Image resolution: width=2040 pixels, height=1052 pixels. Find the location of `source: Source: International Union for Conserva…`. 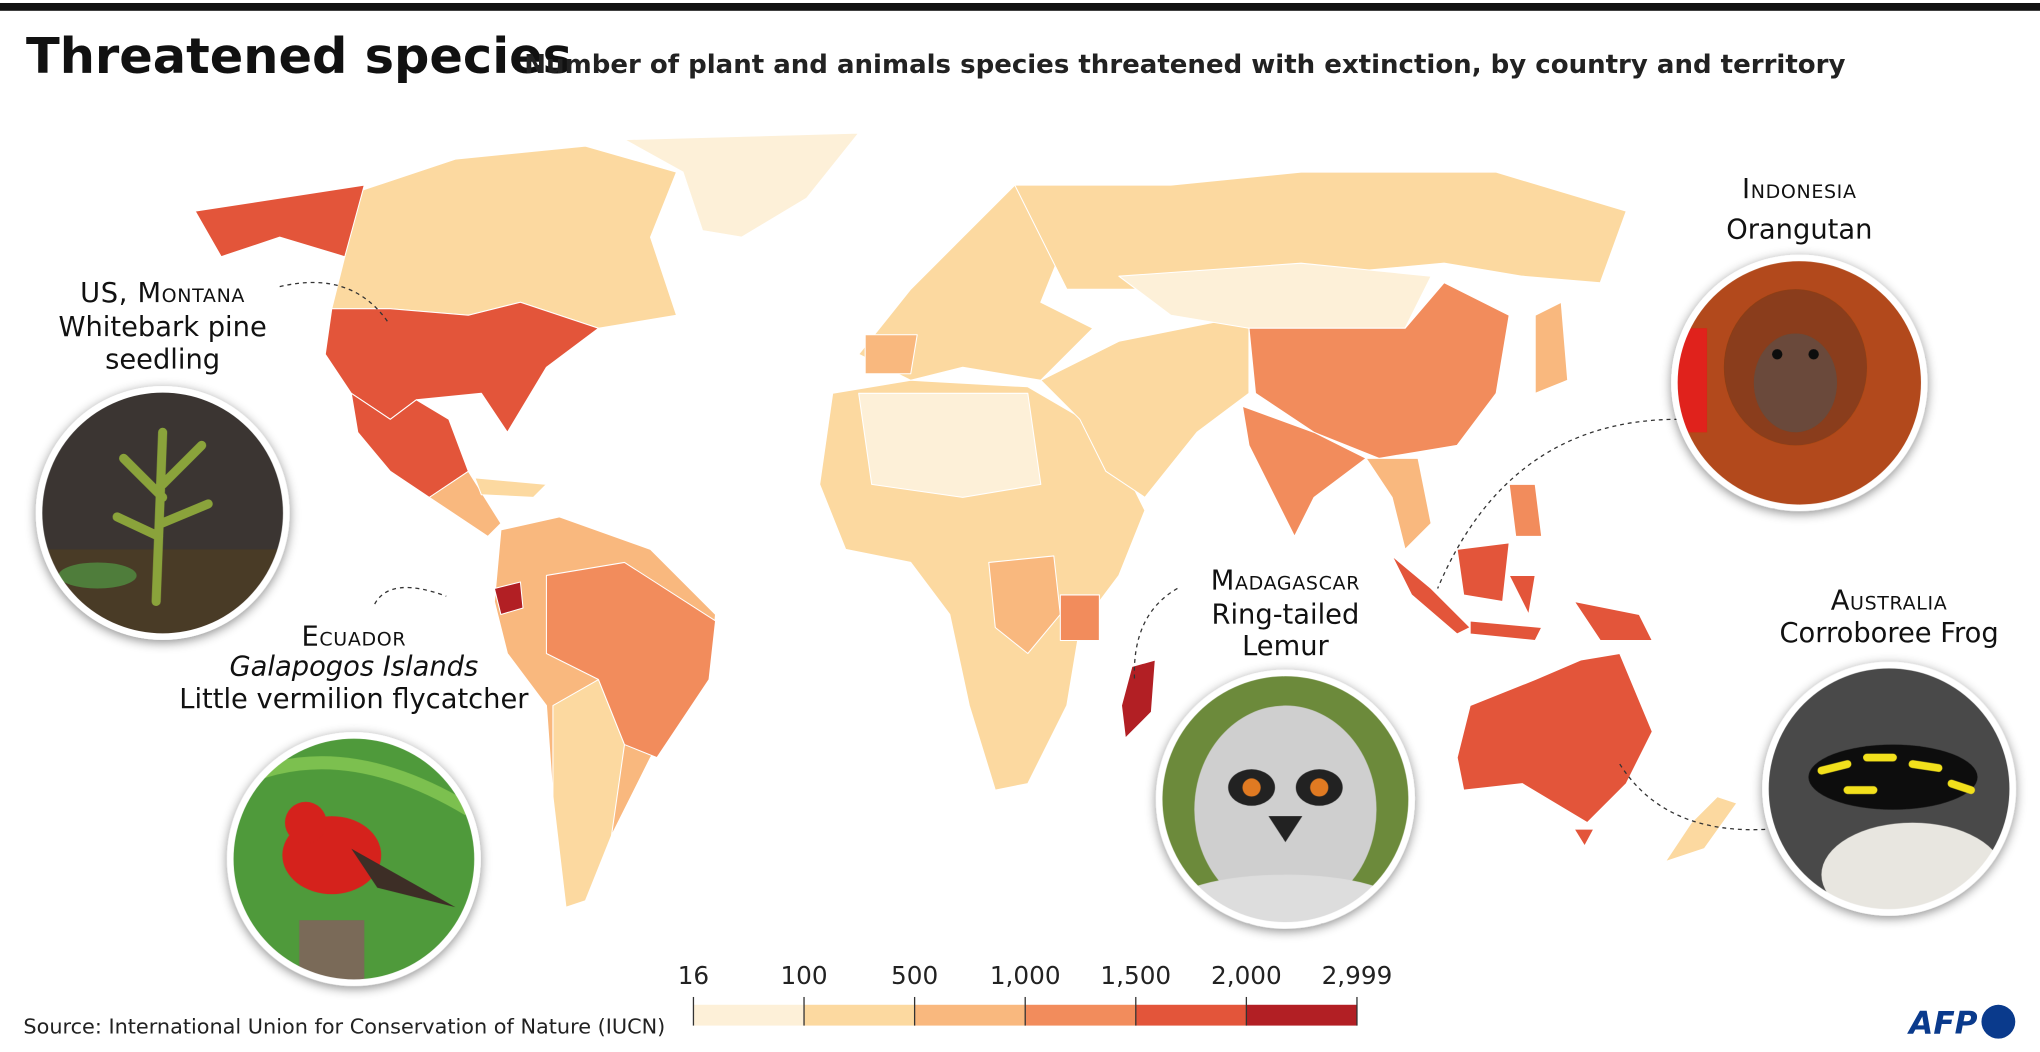

source: Source: International Union for Conserva… is located at coordinates (344, 1026).